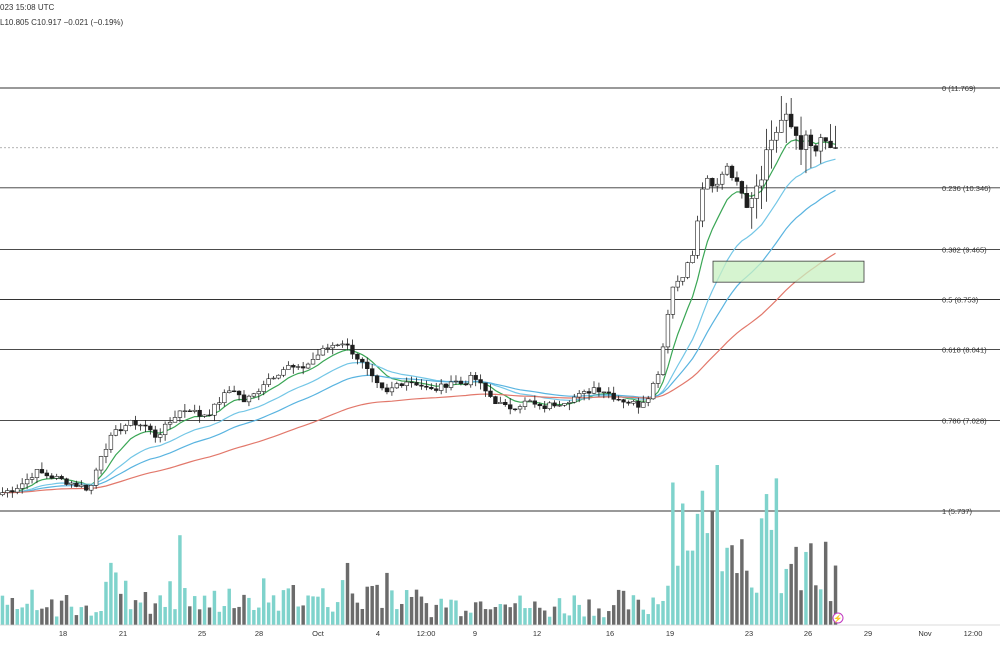 Image resolution: width=1000 pixels, height=660 pixels. I want to click on volume-badge: ⚡, so click(838, 618).